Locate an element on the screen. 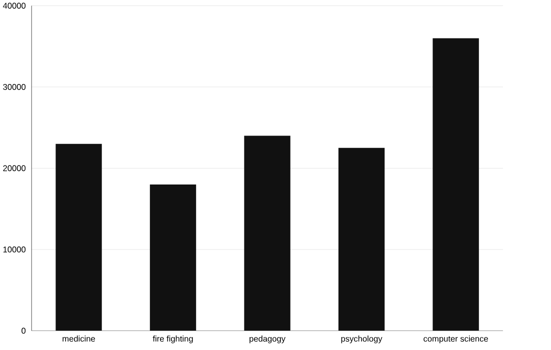 The image size is (551, 350). x-tick-label: fire fighting is located at coordinates (172, 339).